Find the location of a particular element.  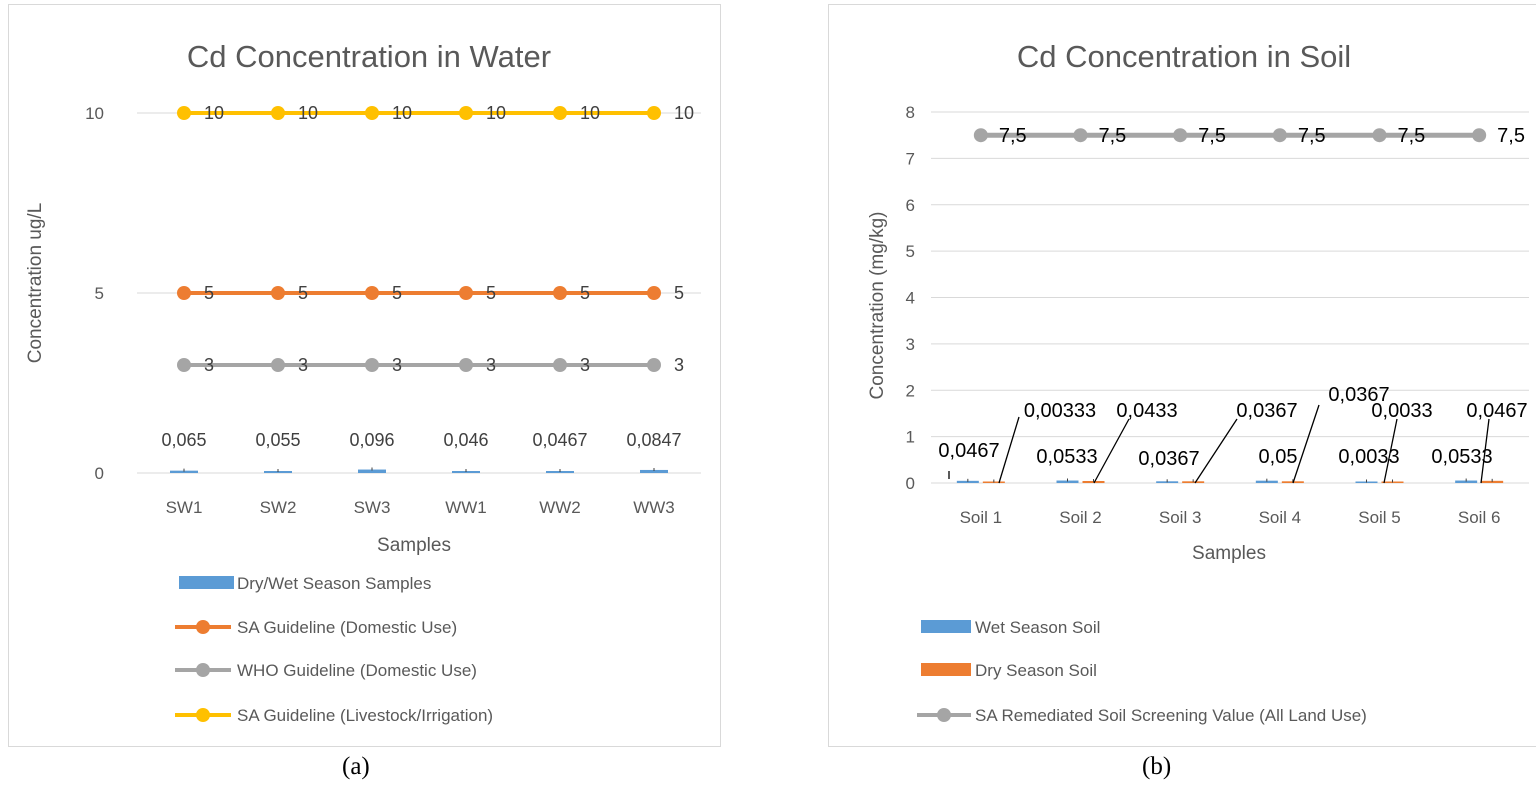

x-tick-label: WW1 is located at coordinates (466, 507).